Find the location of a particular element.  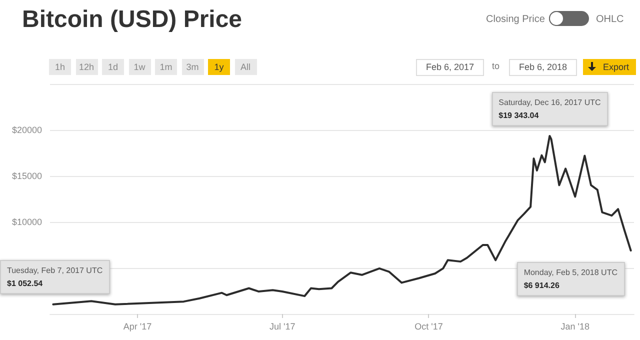

annotation: Tuesday, Feb 7, 2017 UTC $1 052.54 is located at coordinates (55, 277).